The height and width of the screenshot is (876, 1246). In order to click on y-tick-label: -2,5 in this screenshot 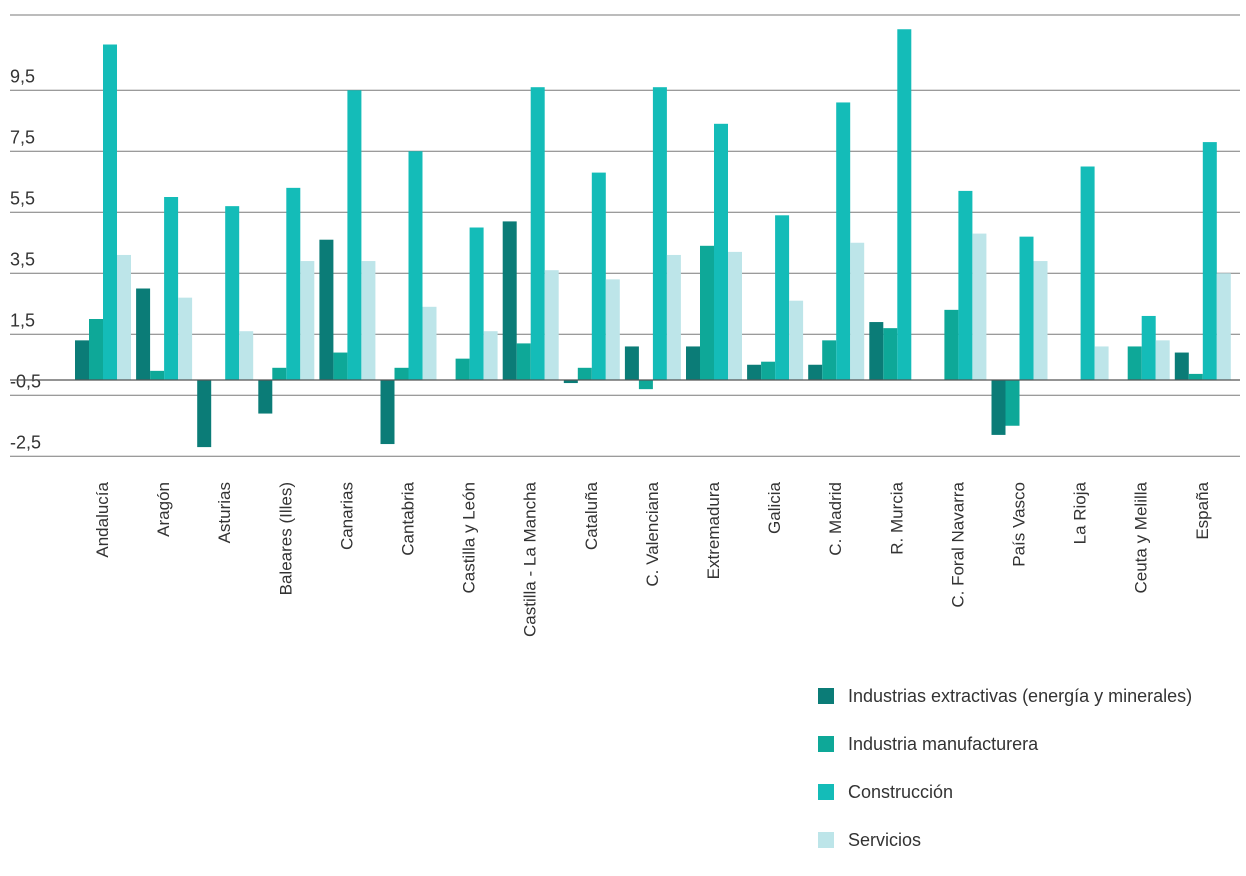, I will do `click(25, 442)`.